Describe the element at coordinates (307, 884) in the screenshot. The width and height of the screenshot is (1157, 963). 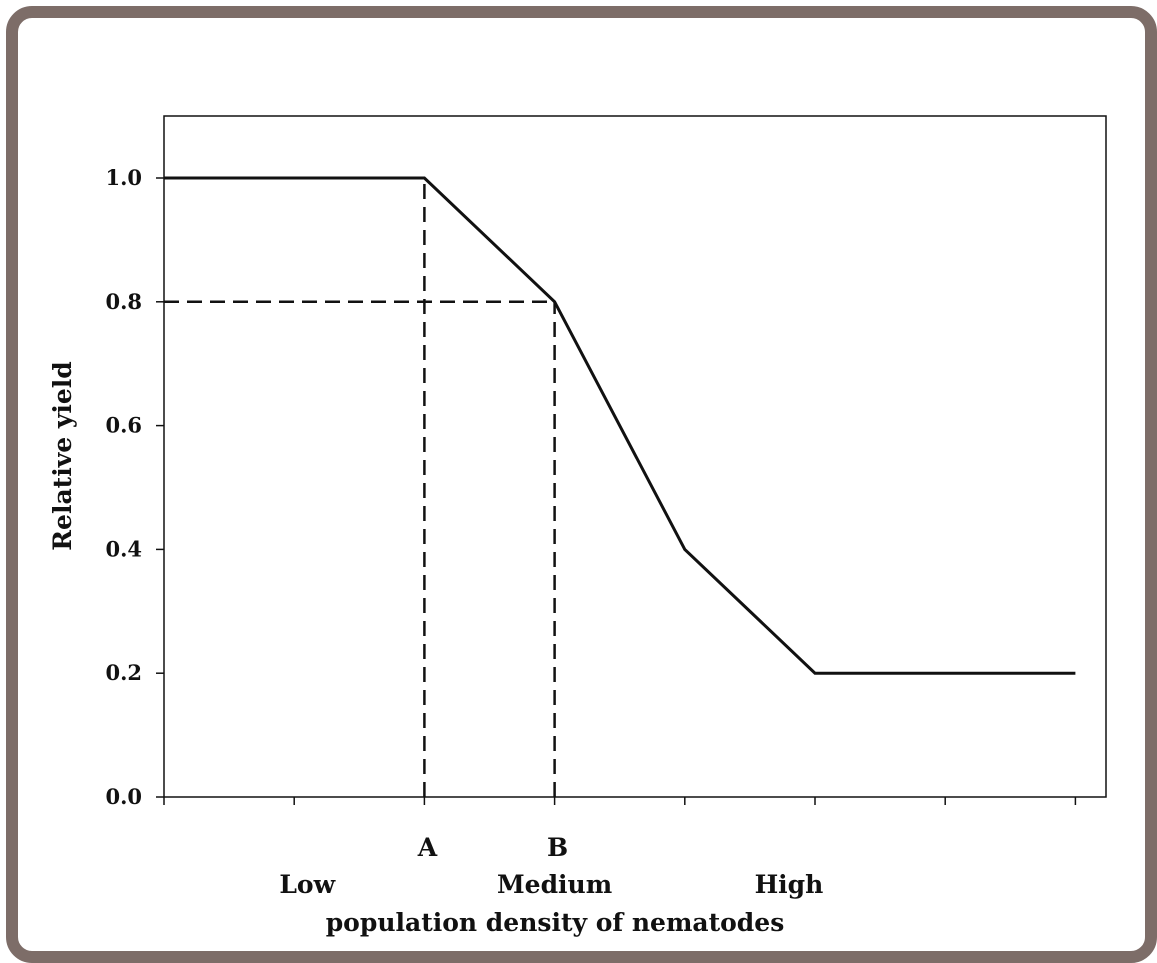
I see `category-label-low: Low` at that location.